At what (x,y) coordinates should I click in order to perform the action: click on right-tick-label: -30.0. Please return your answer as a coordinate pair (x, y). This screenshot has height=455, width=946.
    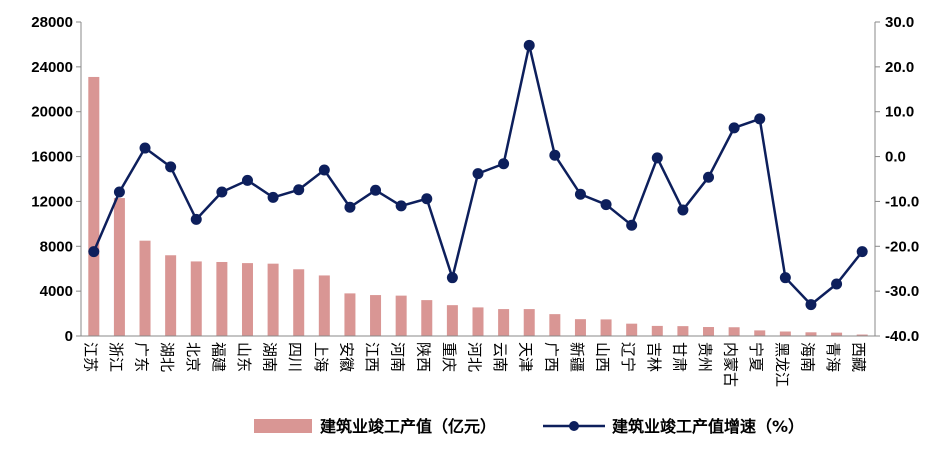
    Looking at the image, I should click on (902, 291).